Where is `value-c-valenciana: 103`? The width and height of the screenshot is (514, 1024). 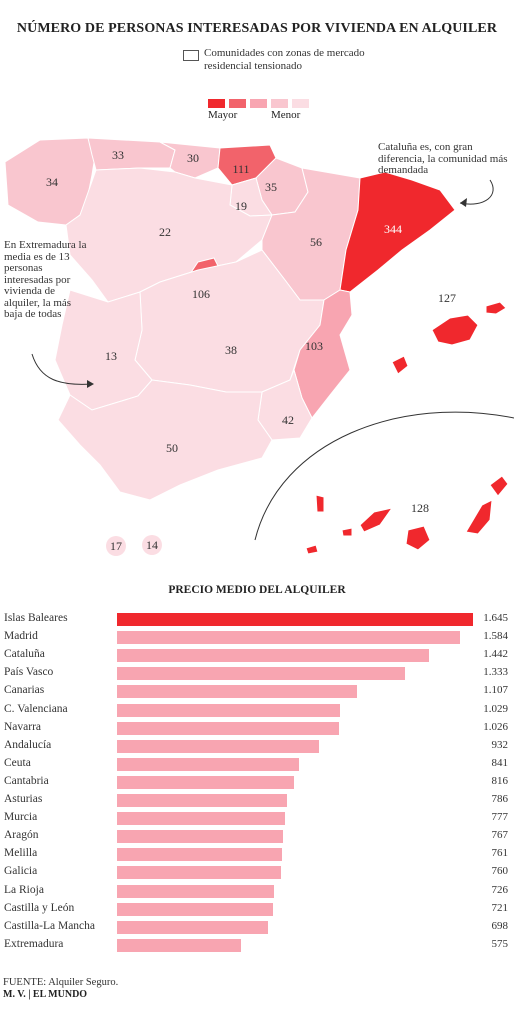 value-c-valenciana: 103 is located at coordinates (314, 346).